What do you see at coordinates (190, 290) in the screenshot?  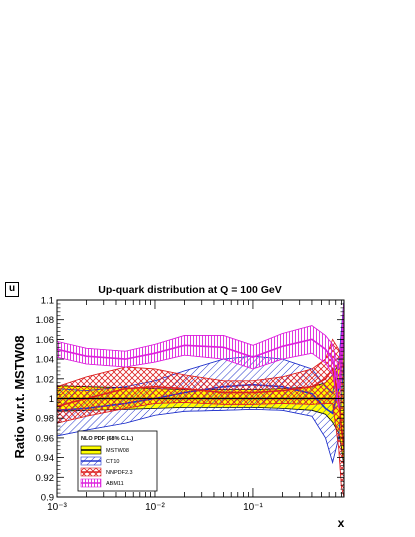 I see `chart-title: Up-quark distribution at Q = 100 GeV` at bounding box center [190, 290].